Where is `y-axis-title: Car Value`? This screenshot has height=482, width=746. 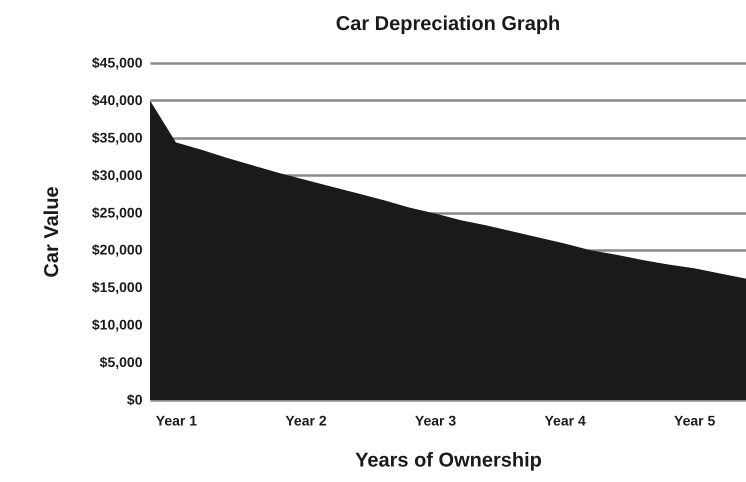
y-axis-title: Car Value is located at coordinates (51, 232).